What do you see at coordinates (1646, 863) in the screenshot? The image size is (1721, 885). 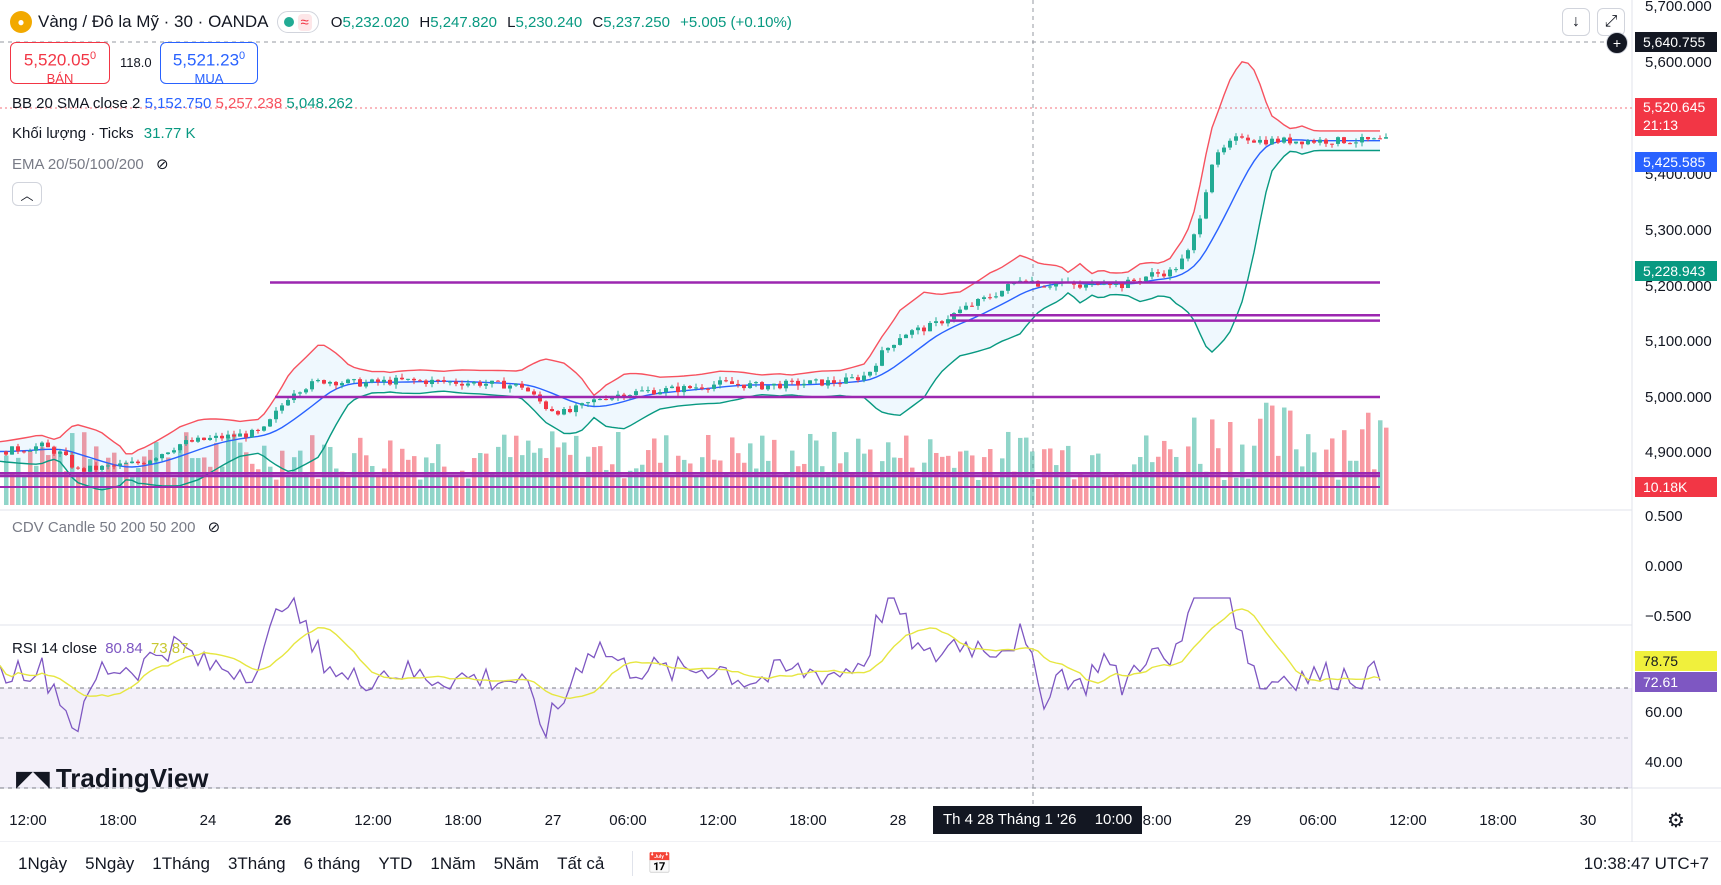 I see `clock: 10:38:47 UTC+7` at bounding box center [1646, 863].